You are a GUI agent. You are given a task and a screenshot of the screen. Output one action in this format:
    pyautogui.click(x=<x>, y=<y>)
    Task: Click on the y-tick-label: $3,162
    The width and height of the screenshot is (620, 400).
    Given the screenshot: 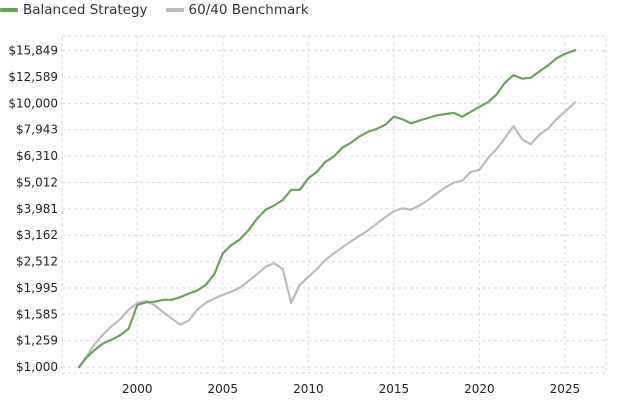 What is the action you would take?
    pyautogui.click(x=37, y=235)
    